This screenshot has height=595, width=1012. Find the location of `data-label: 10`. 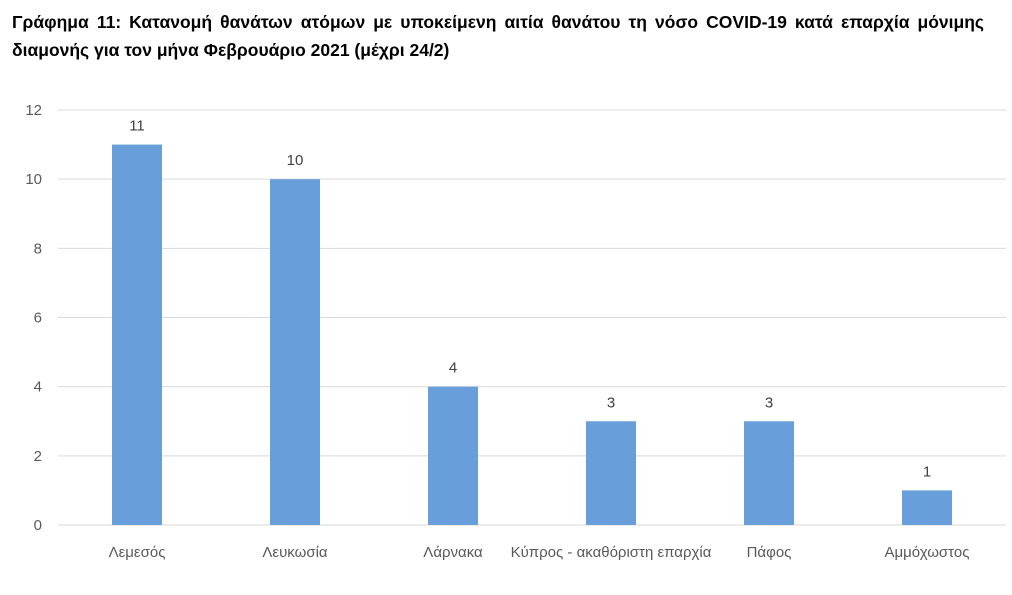

data-label: 10 is located at coordinates (295, 160).